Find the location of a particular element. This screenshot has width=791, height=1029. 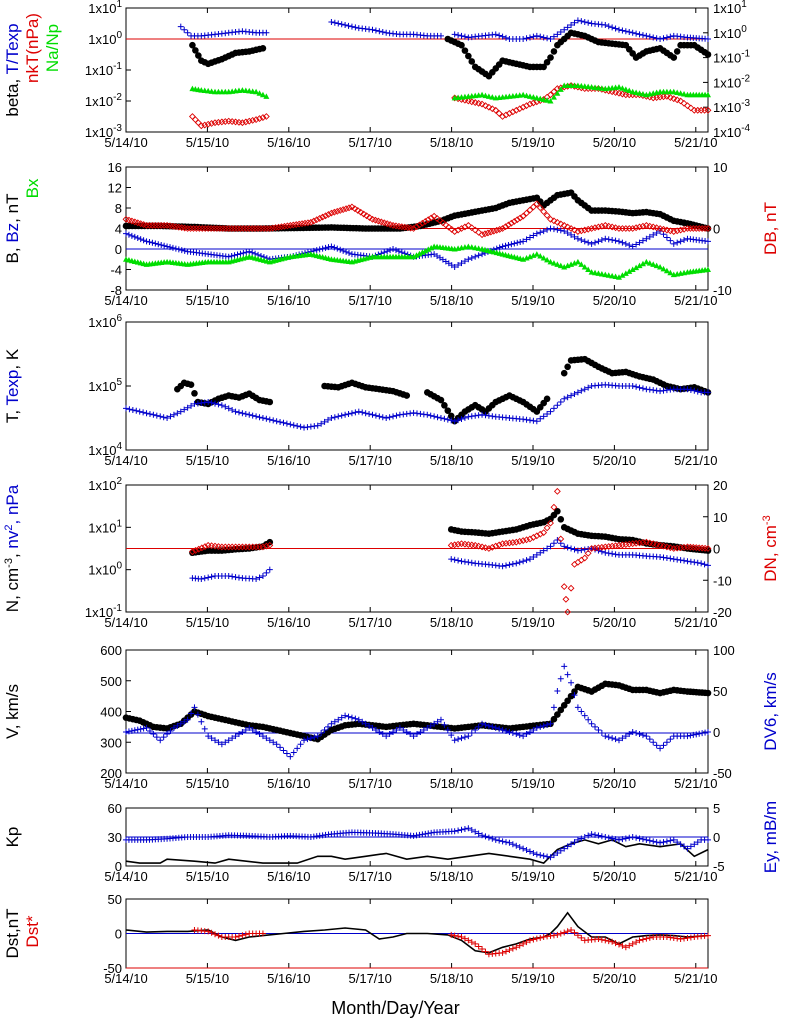

x-tick-label: 5/16/10 is located at coordinates (288, 142).